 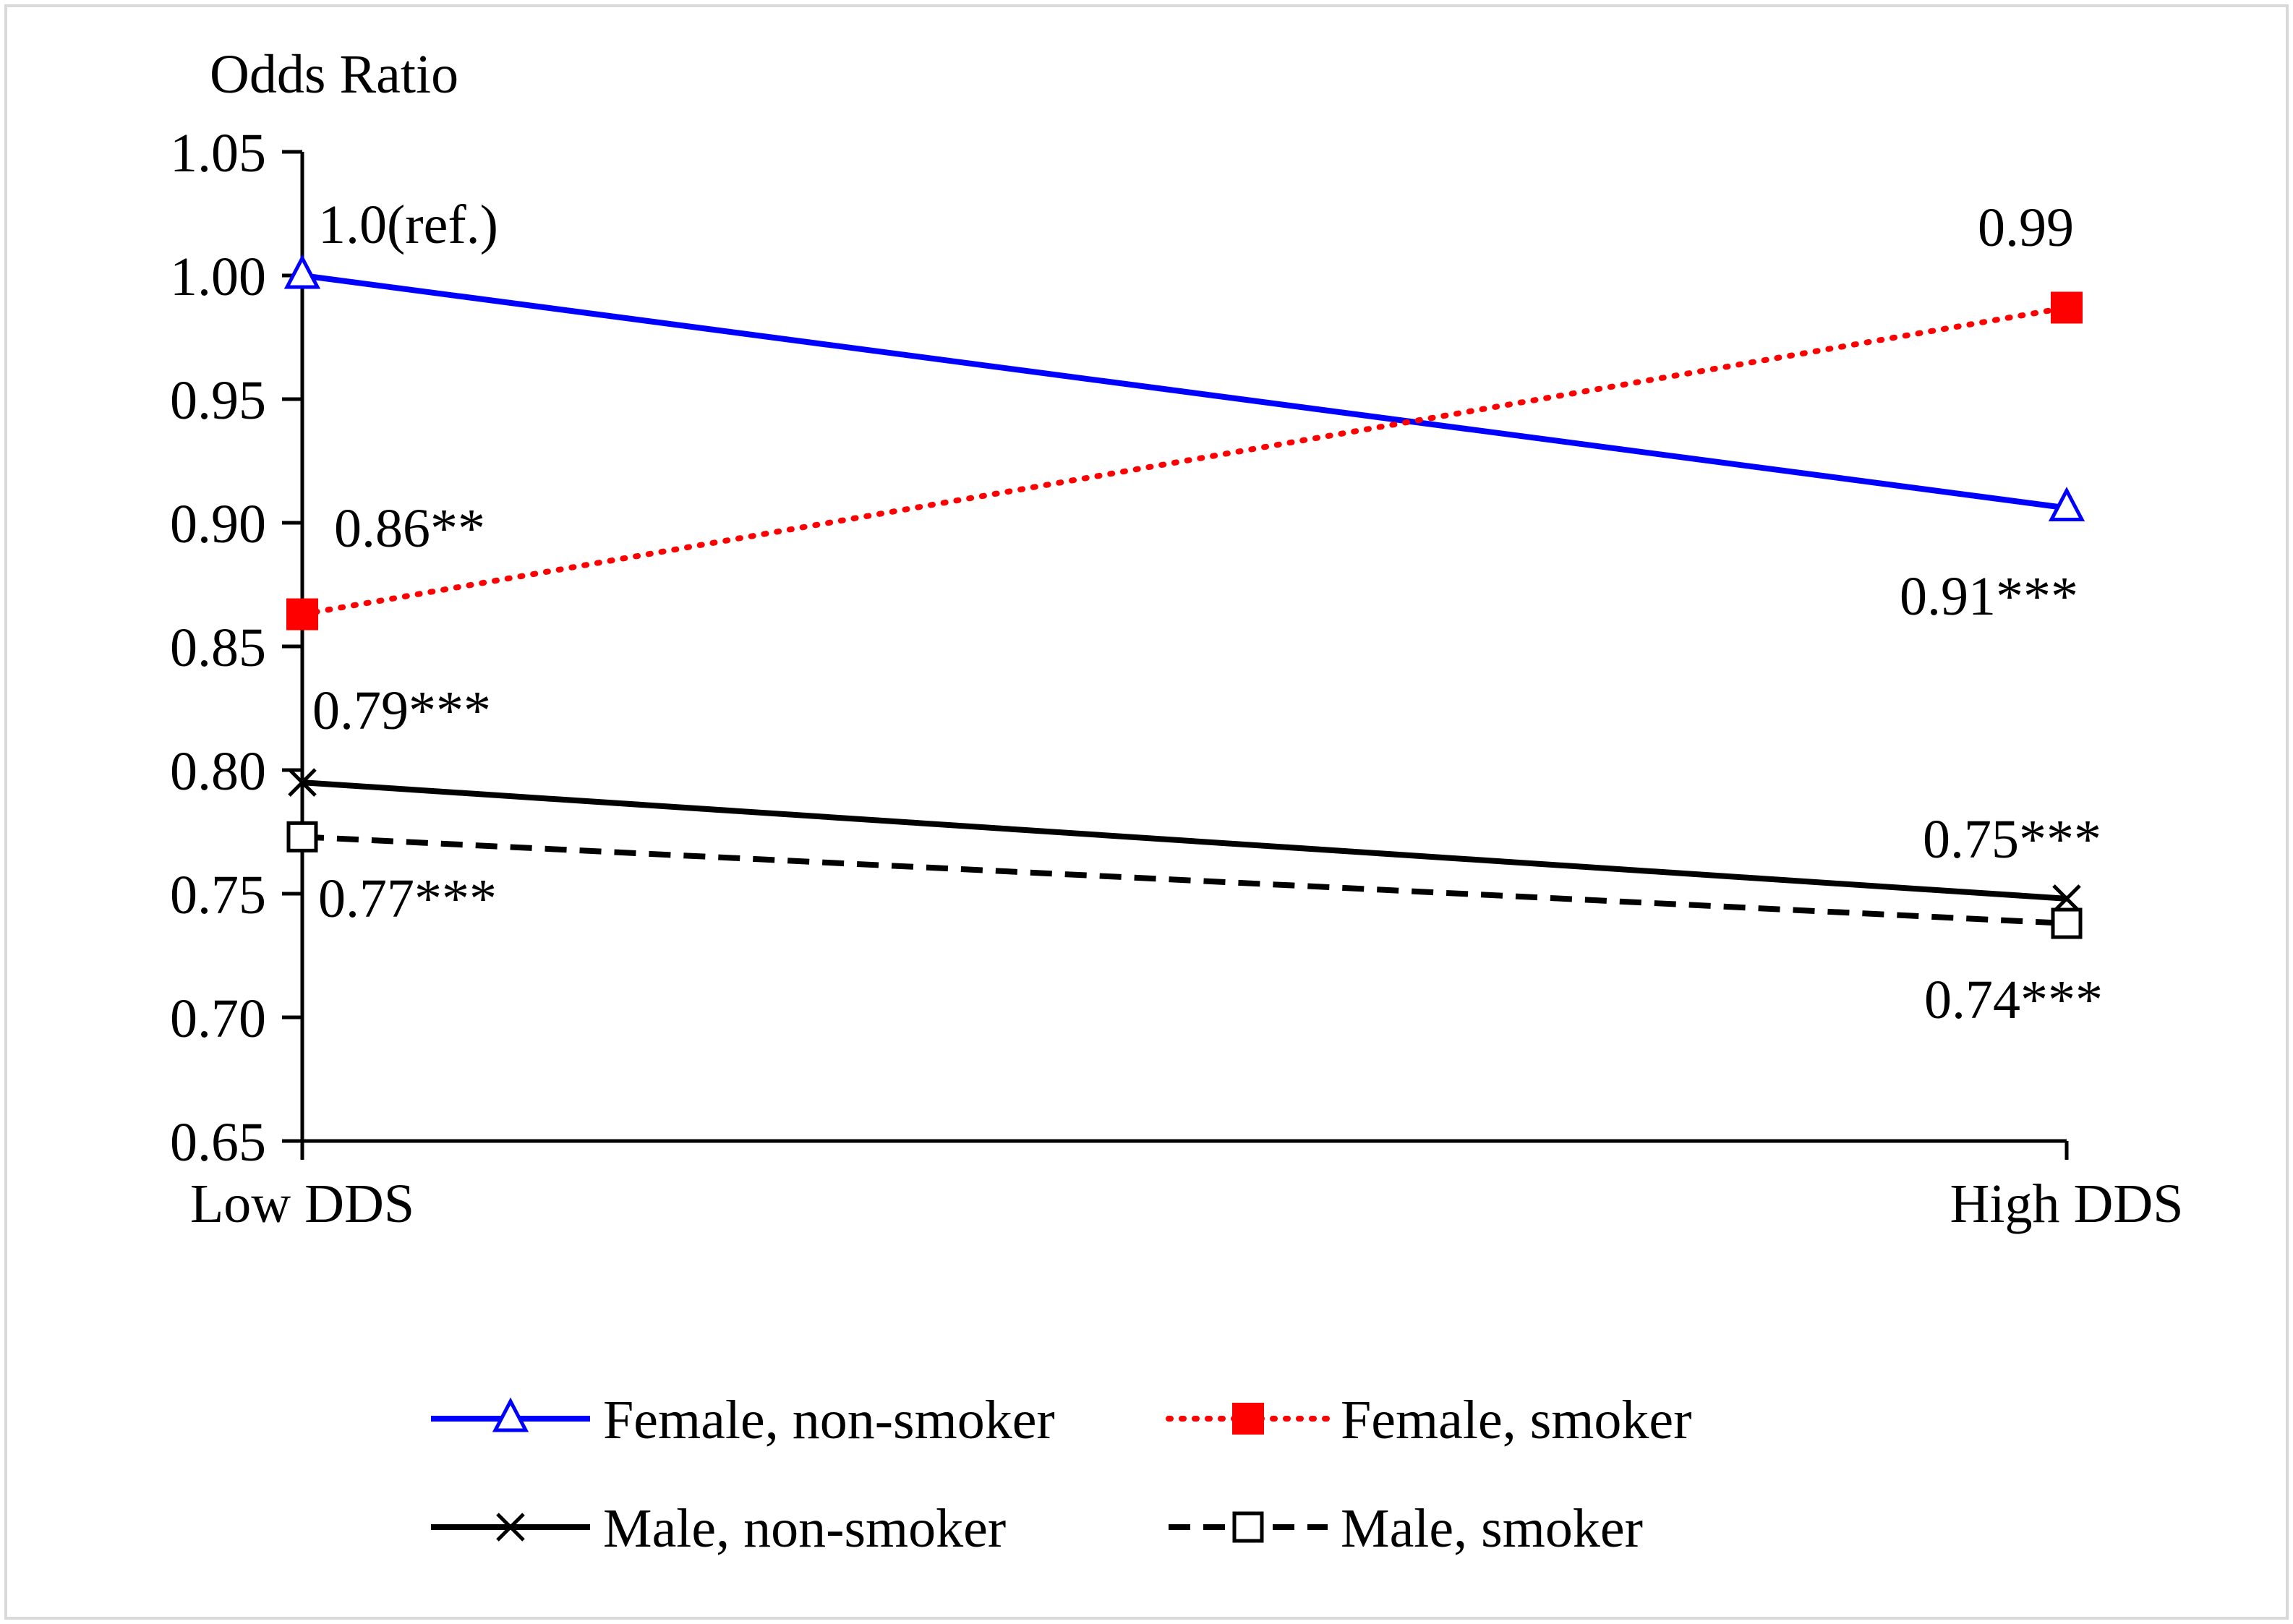 I want to click on y-axis-title: Odds Ratio, so click(x=334, y=74).